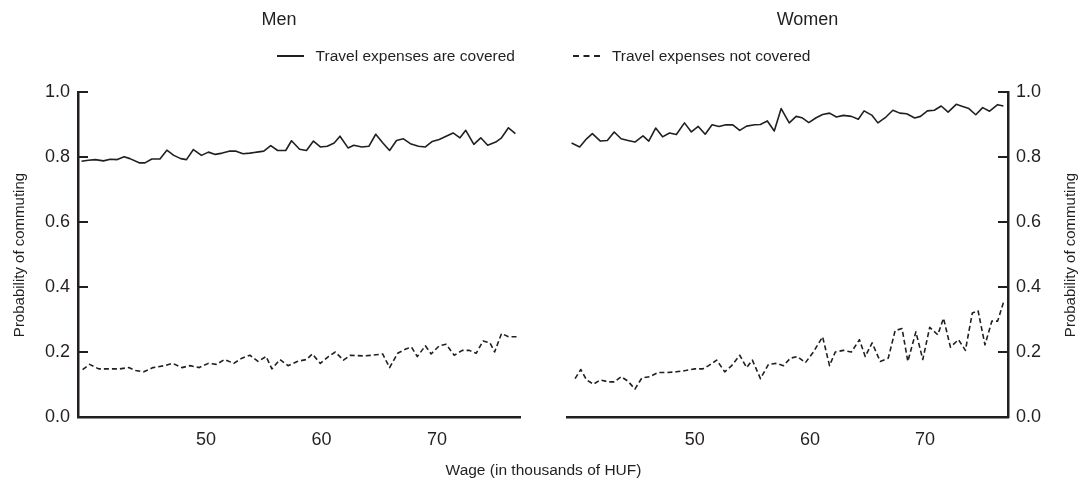 This screenshot has width=1087, height=487. Describe the element at coordinates (57, 350) in the screenshot. I see `y-tick-label: 0.2` at that location.